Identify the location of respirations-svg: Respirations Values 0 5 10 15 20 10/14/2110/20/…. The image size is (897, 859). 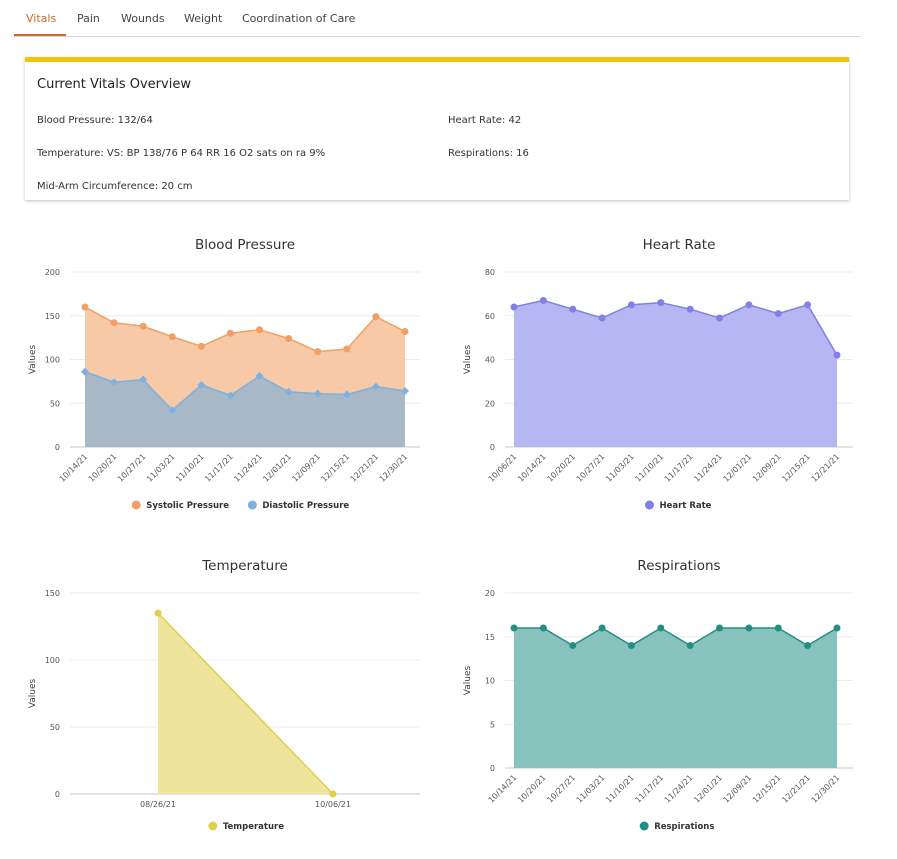
(658, 695).